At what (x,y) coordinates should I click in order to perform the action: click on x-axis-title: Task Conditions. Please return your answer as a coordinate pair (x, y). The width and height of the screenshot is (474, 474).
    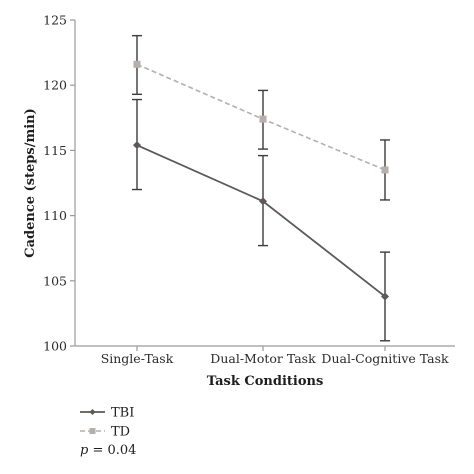
    Looking at the image, I should click on (265, 381).